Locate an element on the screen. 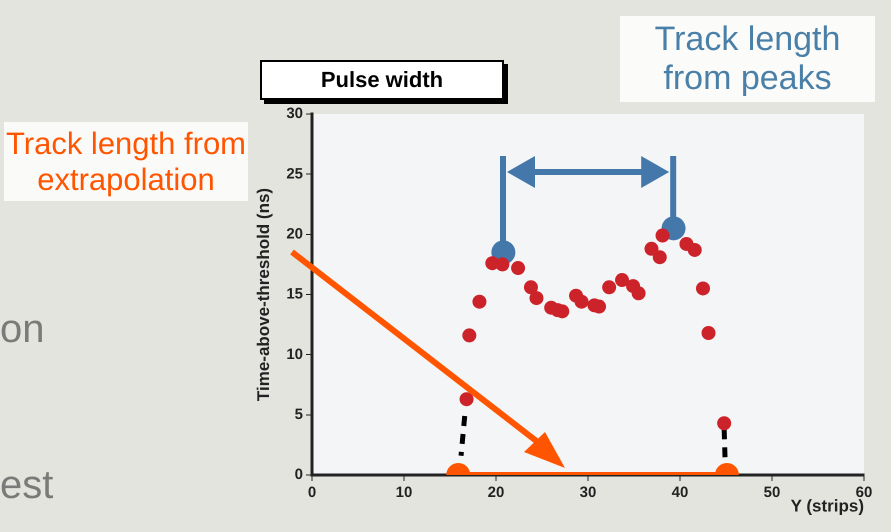 The height and width of the screenshot is (532, 891). y-tick-label: 30 is located at coordinates (294, 113).